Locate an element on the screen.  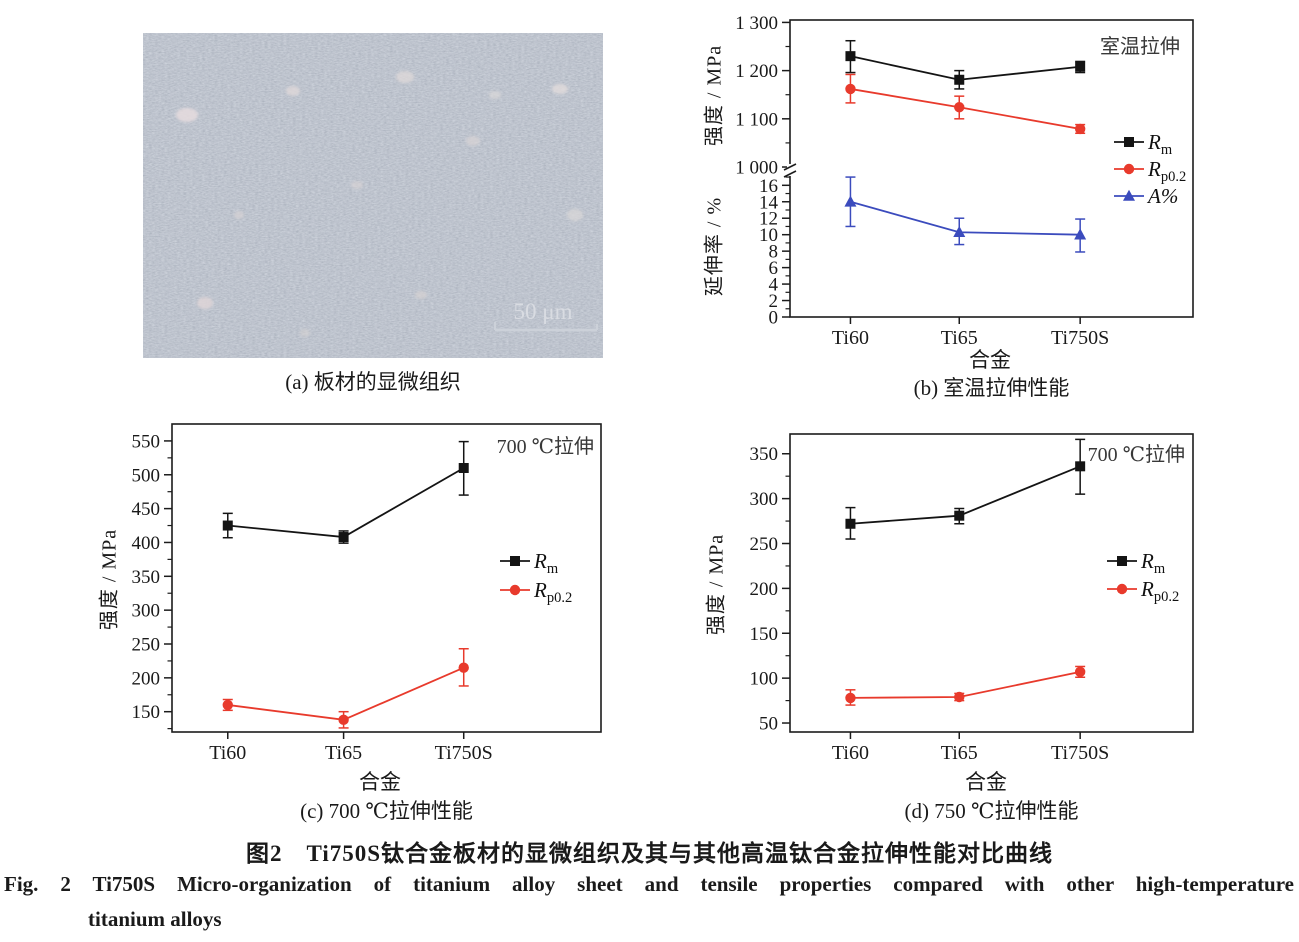
chart-b-series-Rm is located at coordinates (965, 64).